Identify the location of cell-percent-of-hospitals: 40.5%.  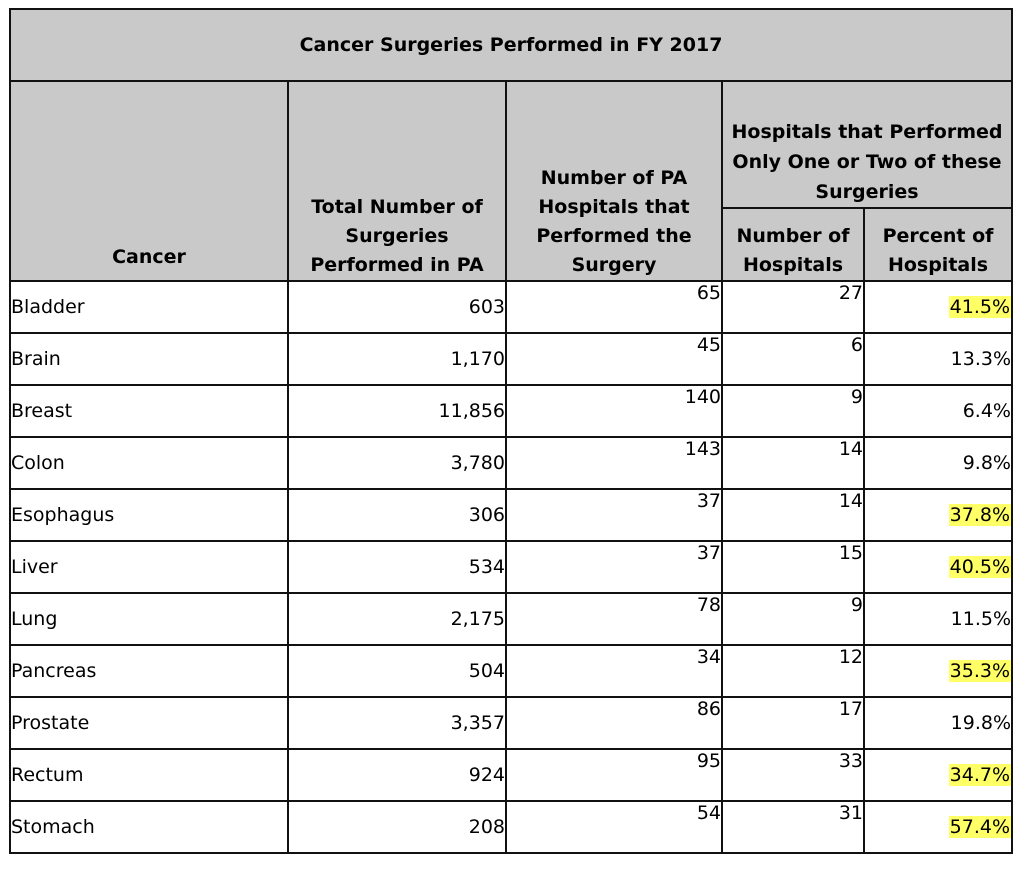
(938, 567).